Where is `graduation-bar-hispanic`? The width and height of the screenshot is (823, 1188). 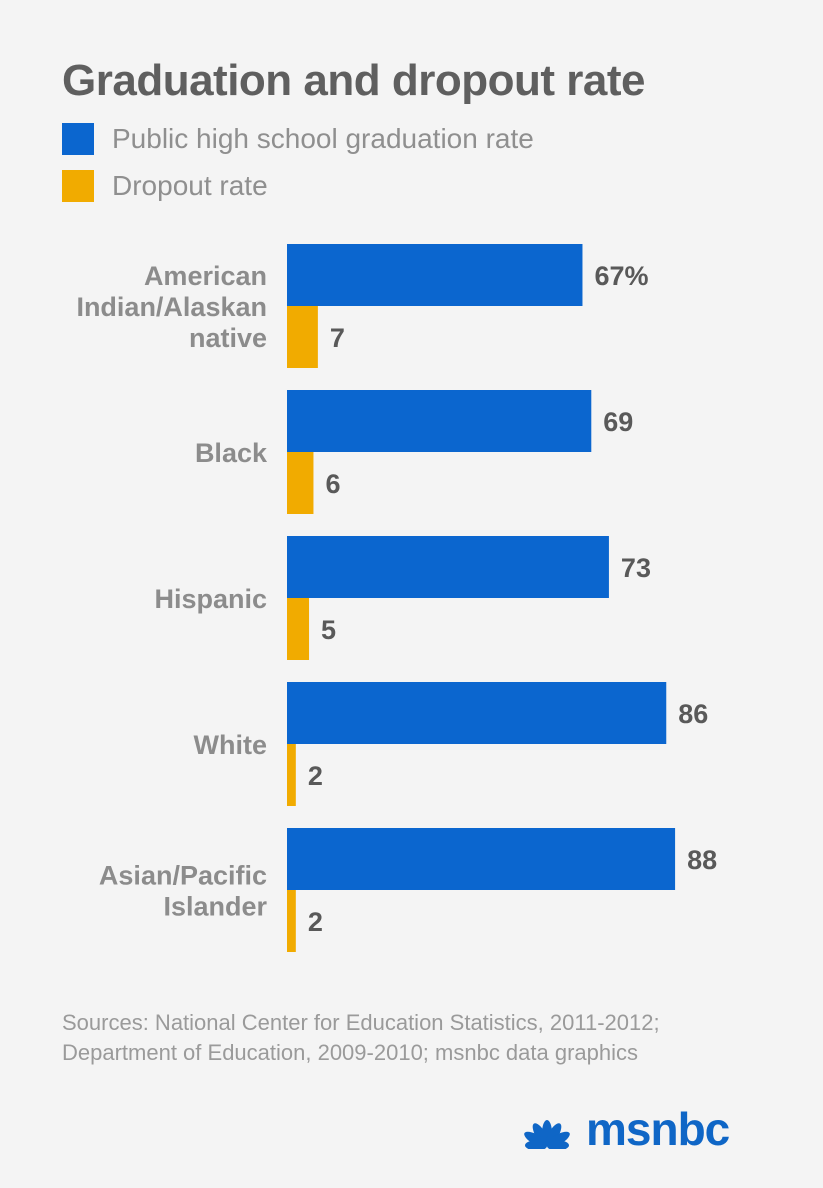 graduation-bar-hispanic is located at coordinates (448, 567).